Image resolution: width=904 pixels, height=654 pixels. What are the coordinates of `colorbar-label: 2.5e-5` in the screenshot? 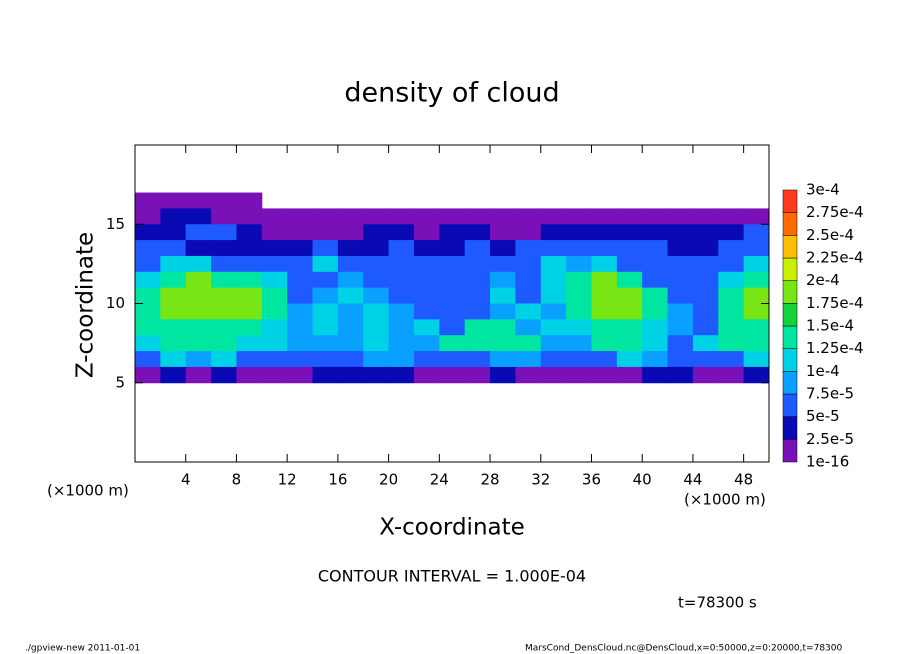 It's located at (830, 439).